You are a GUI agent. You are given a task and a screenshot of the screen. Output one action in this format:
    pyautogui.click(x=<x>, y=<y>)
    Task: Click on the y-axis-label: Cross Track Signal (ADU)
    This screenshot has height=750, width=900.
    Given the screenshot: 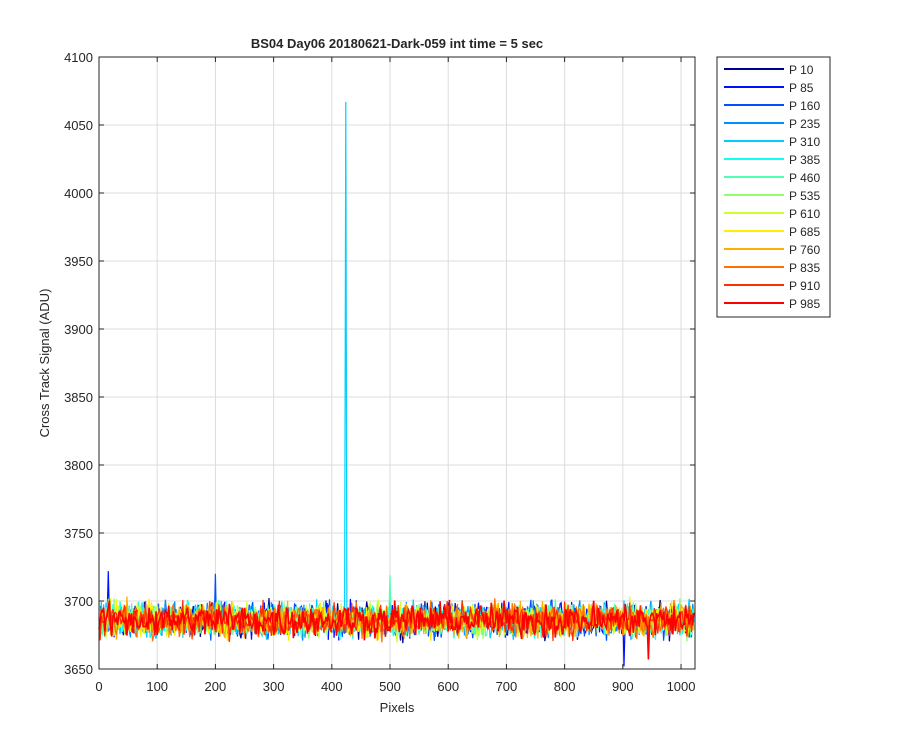 What is the action you would take?
    pyautogui.click(x=44, y=363)
    